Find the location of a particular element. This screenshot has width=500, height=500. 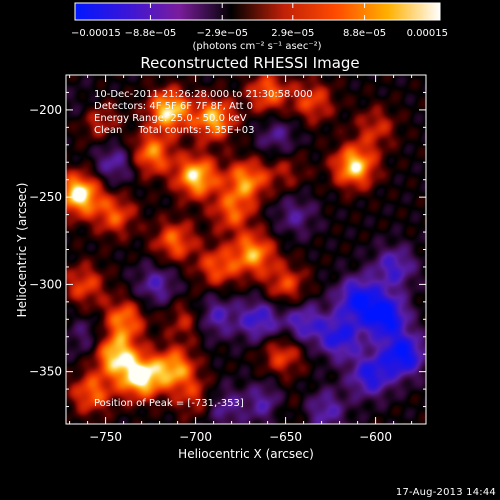

y-tick-label: −300 is located at coordinates (45, 284).